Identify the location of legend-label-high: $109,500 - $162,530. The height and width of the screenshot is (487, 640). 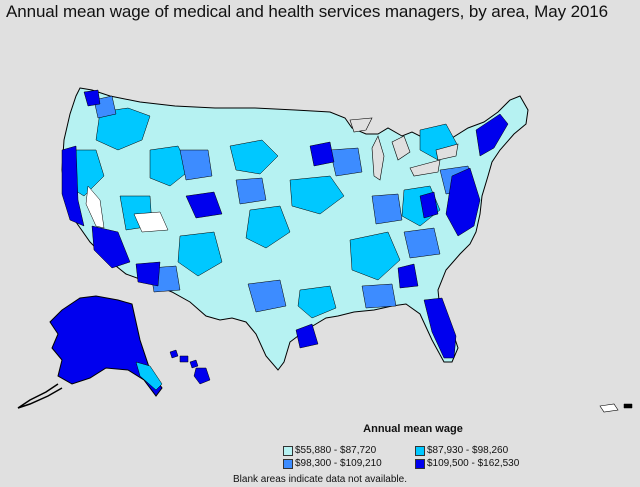
(473, 463).